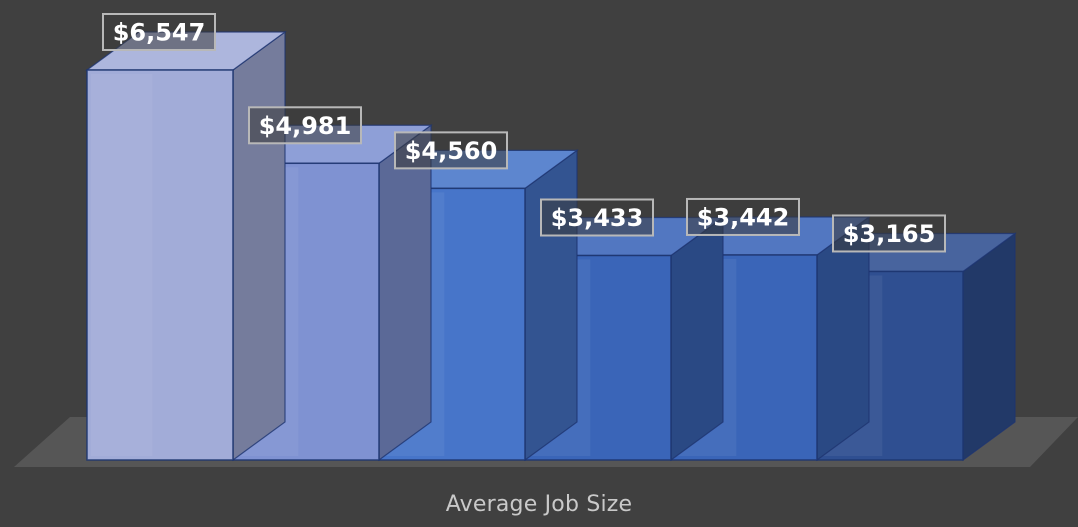 The image size is (1078, 527). What do you see at coordinates (122, 265) in the screenshot?
I see `bar-highlight` at bounding box center [122, 265].